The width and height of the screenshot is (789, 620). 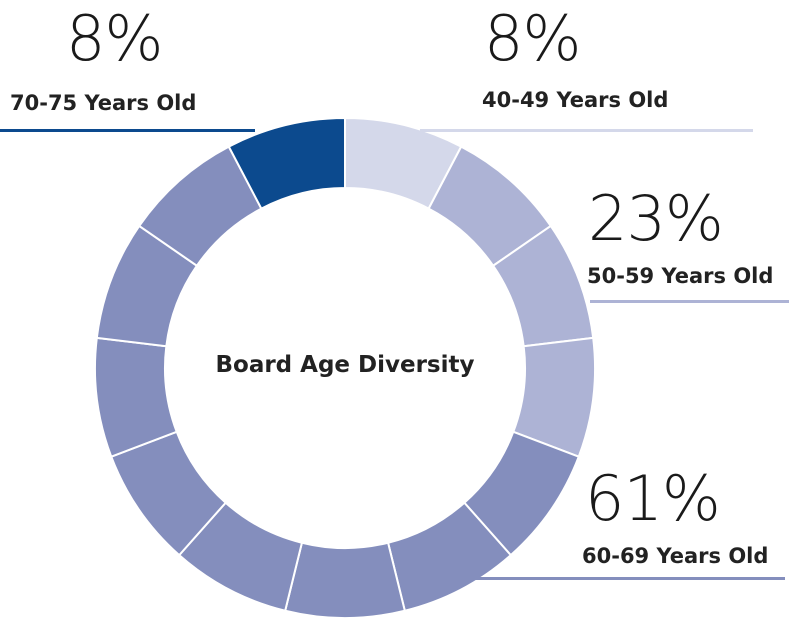 I want to click on pct-40-49: 8%, so click(x=532, y=38).